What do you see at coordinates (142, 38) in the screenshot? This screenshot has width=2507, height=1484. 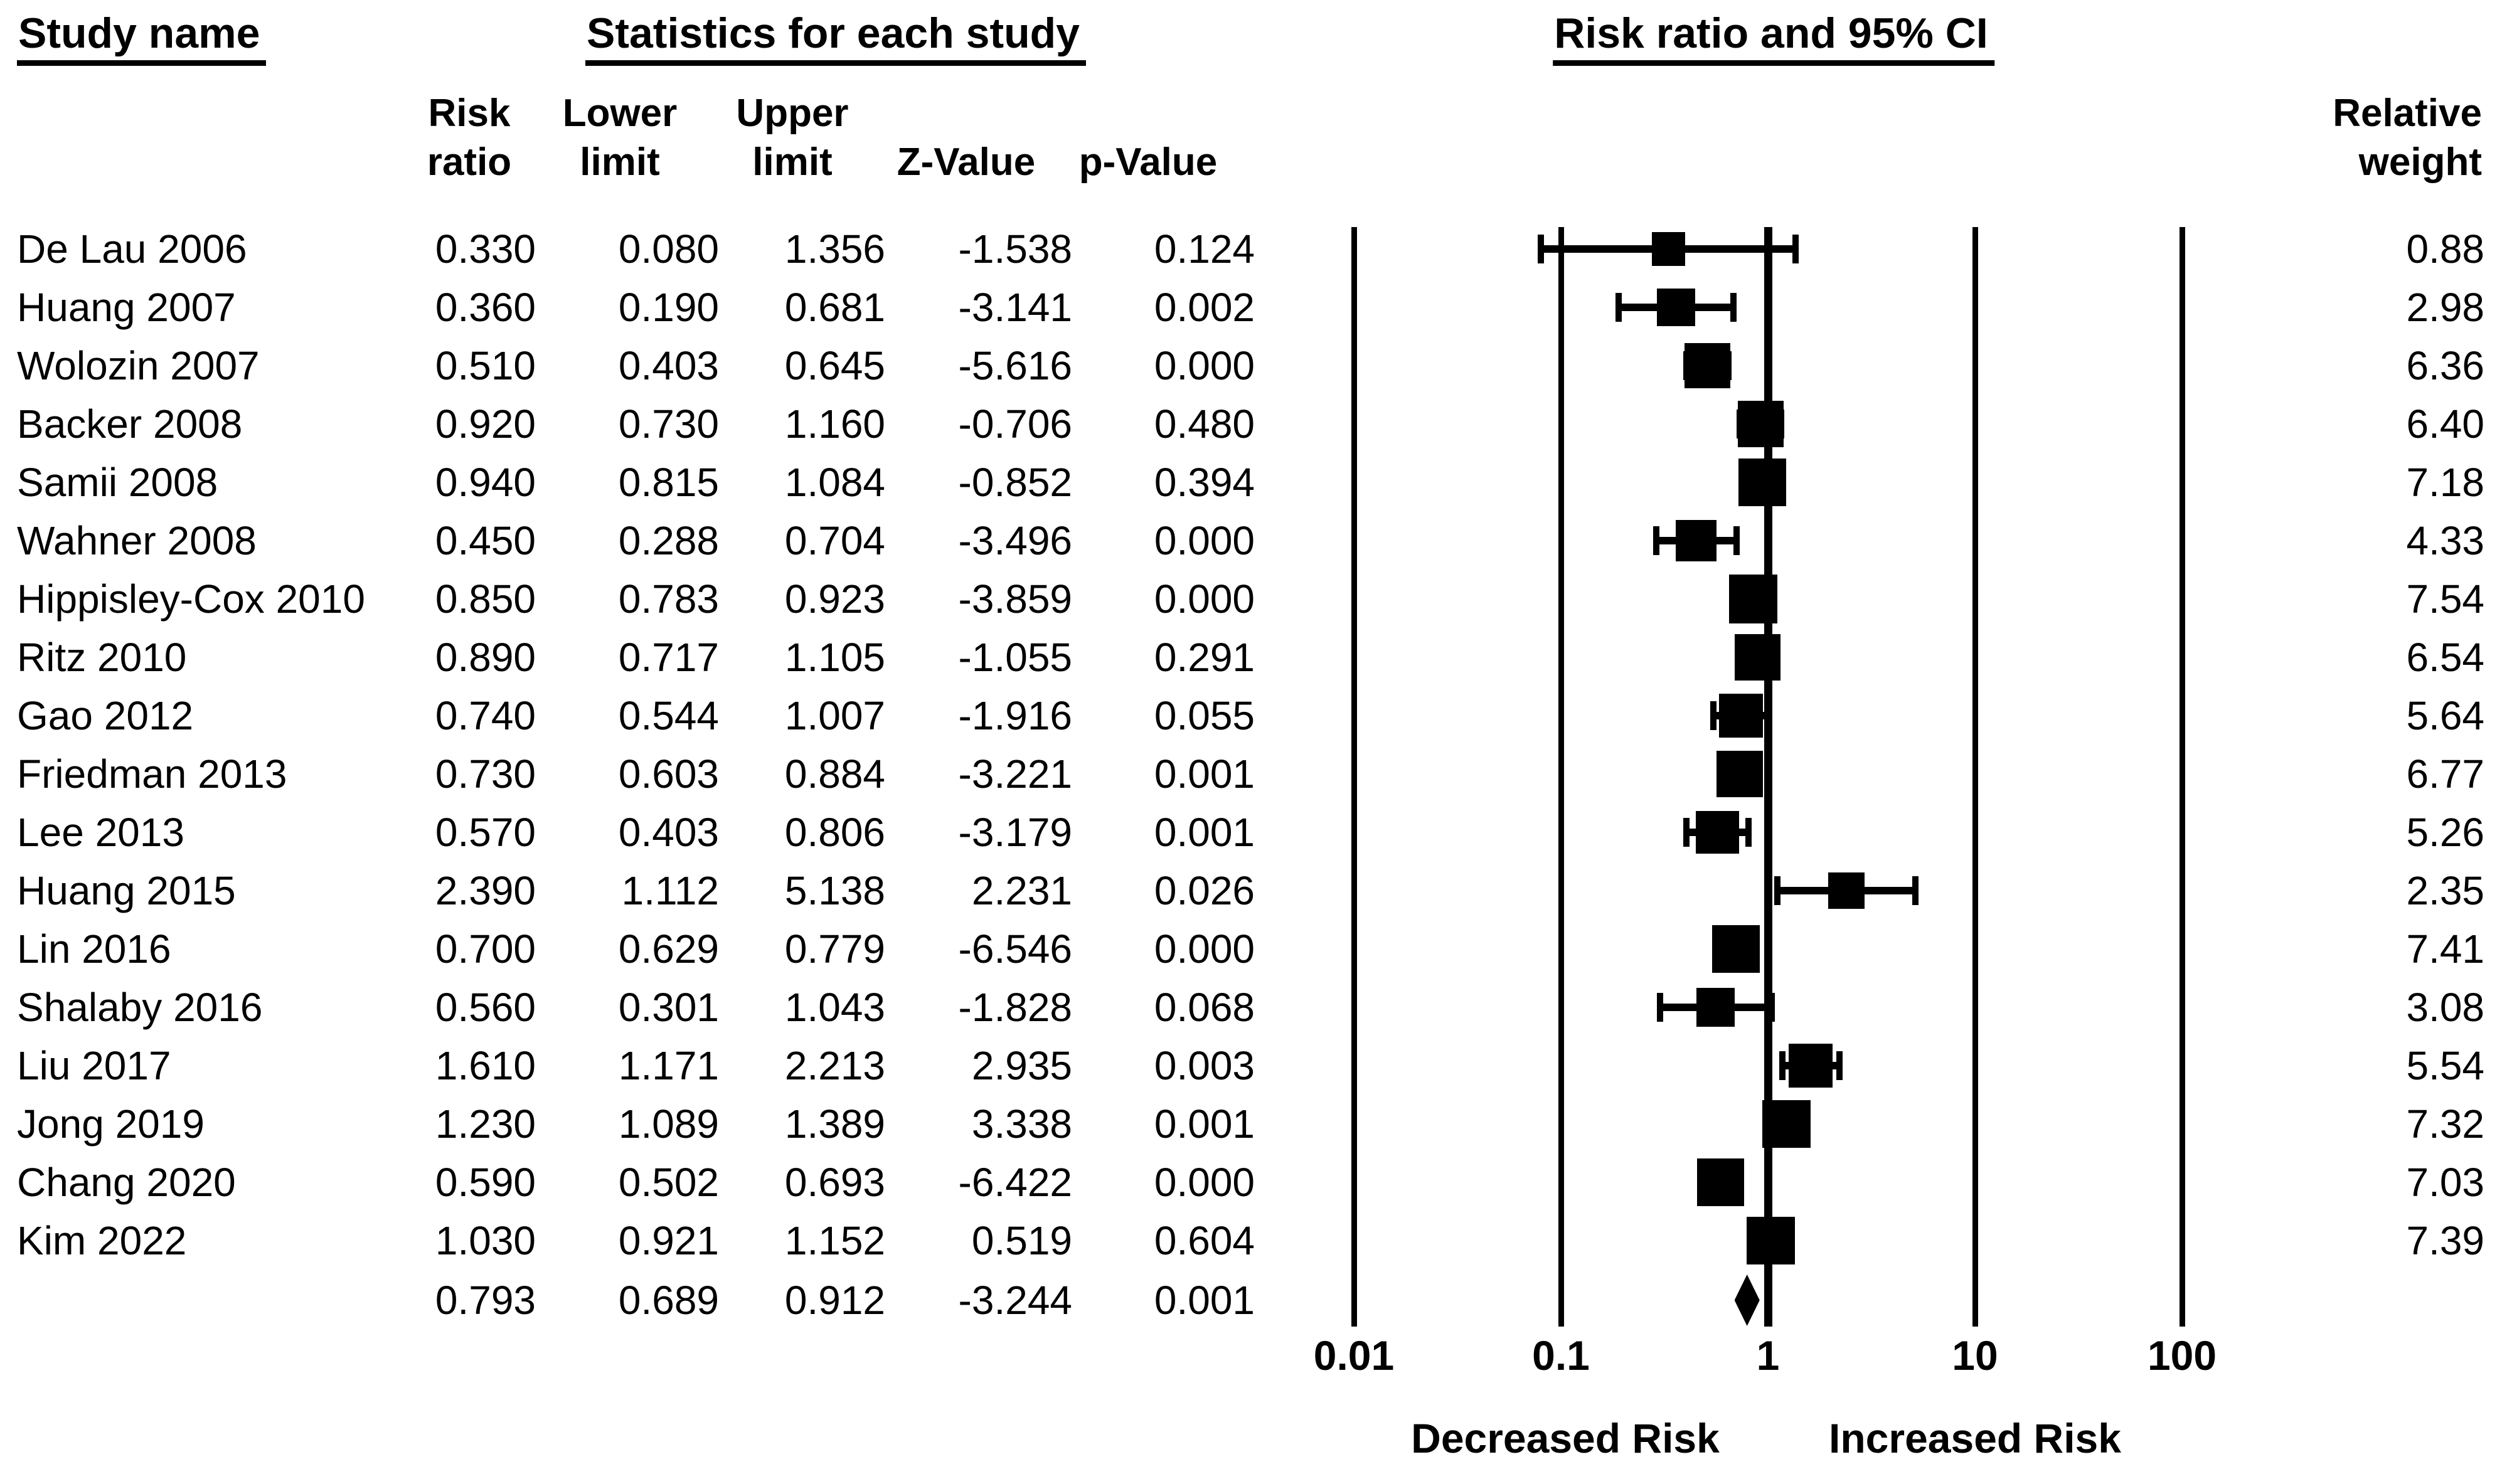 I see `study-name-column-header: Study name` at bounding box center [142, 38].